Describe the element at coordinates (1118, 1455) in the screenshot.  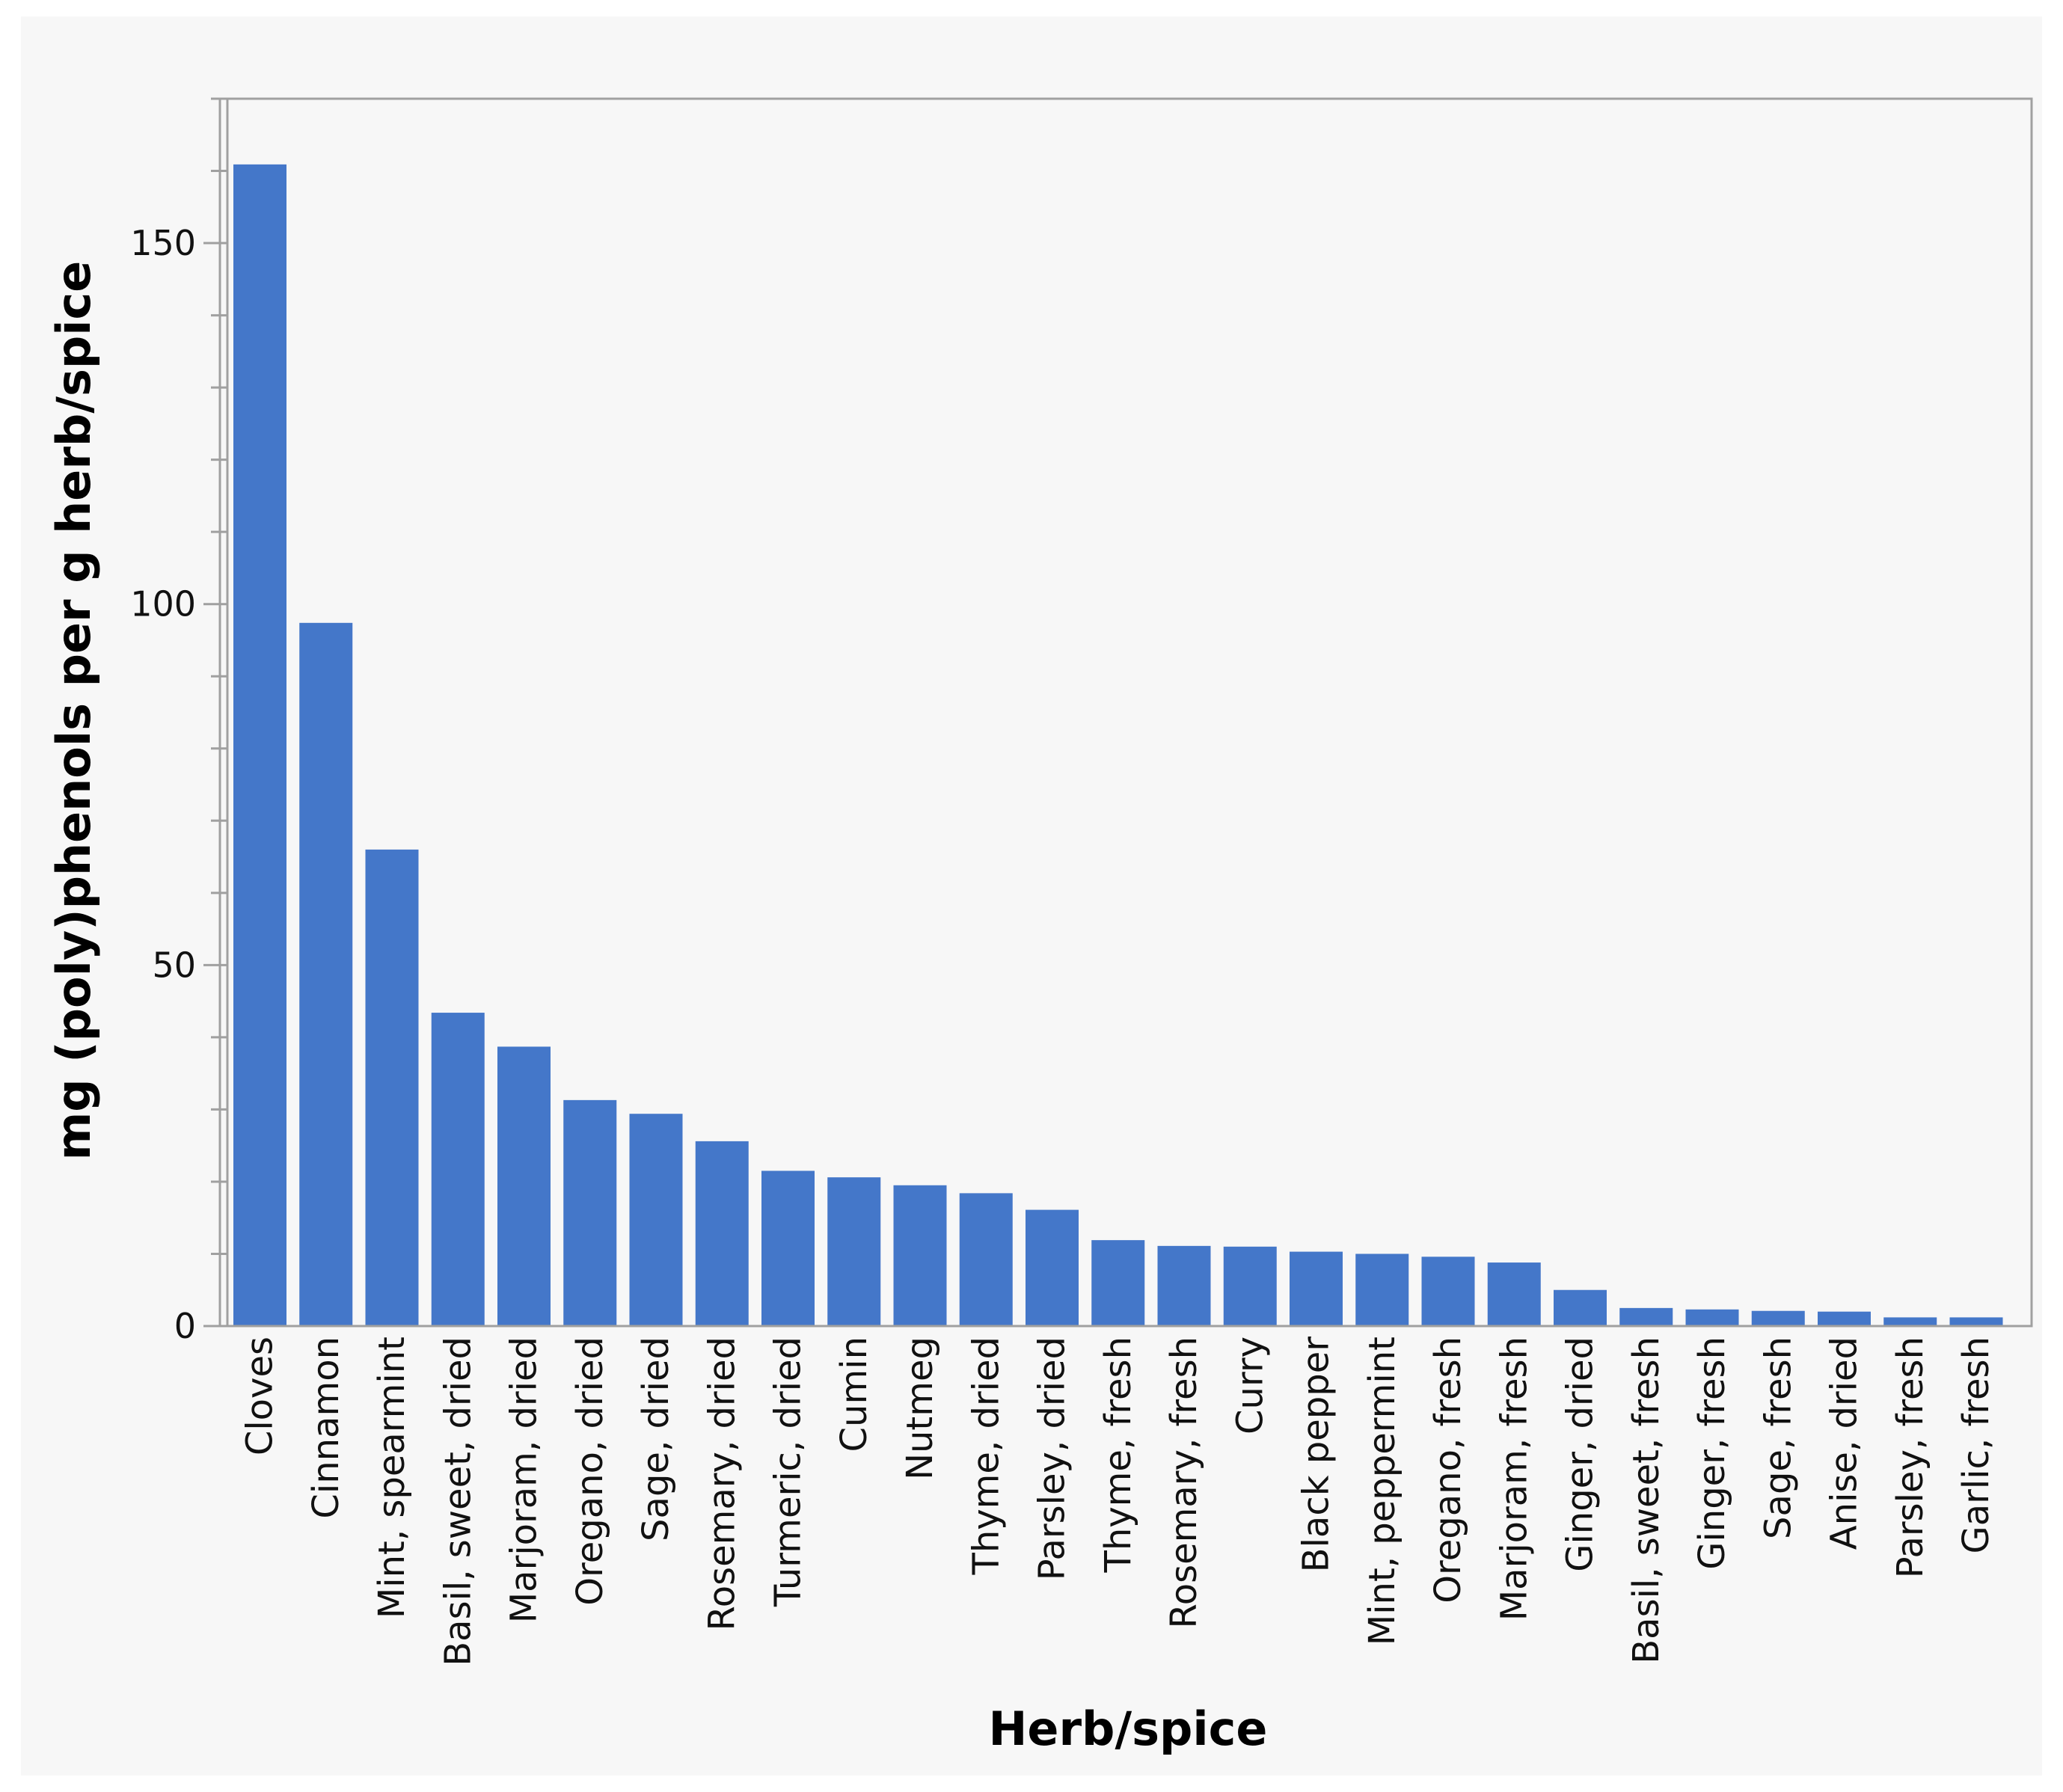
I see `x-tick-label: Thyme, fresh` at that location.